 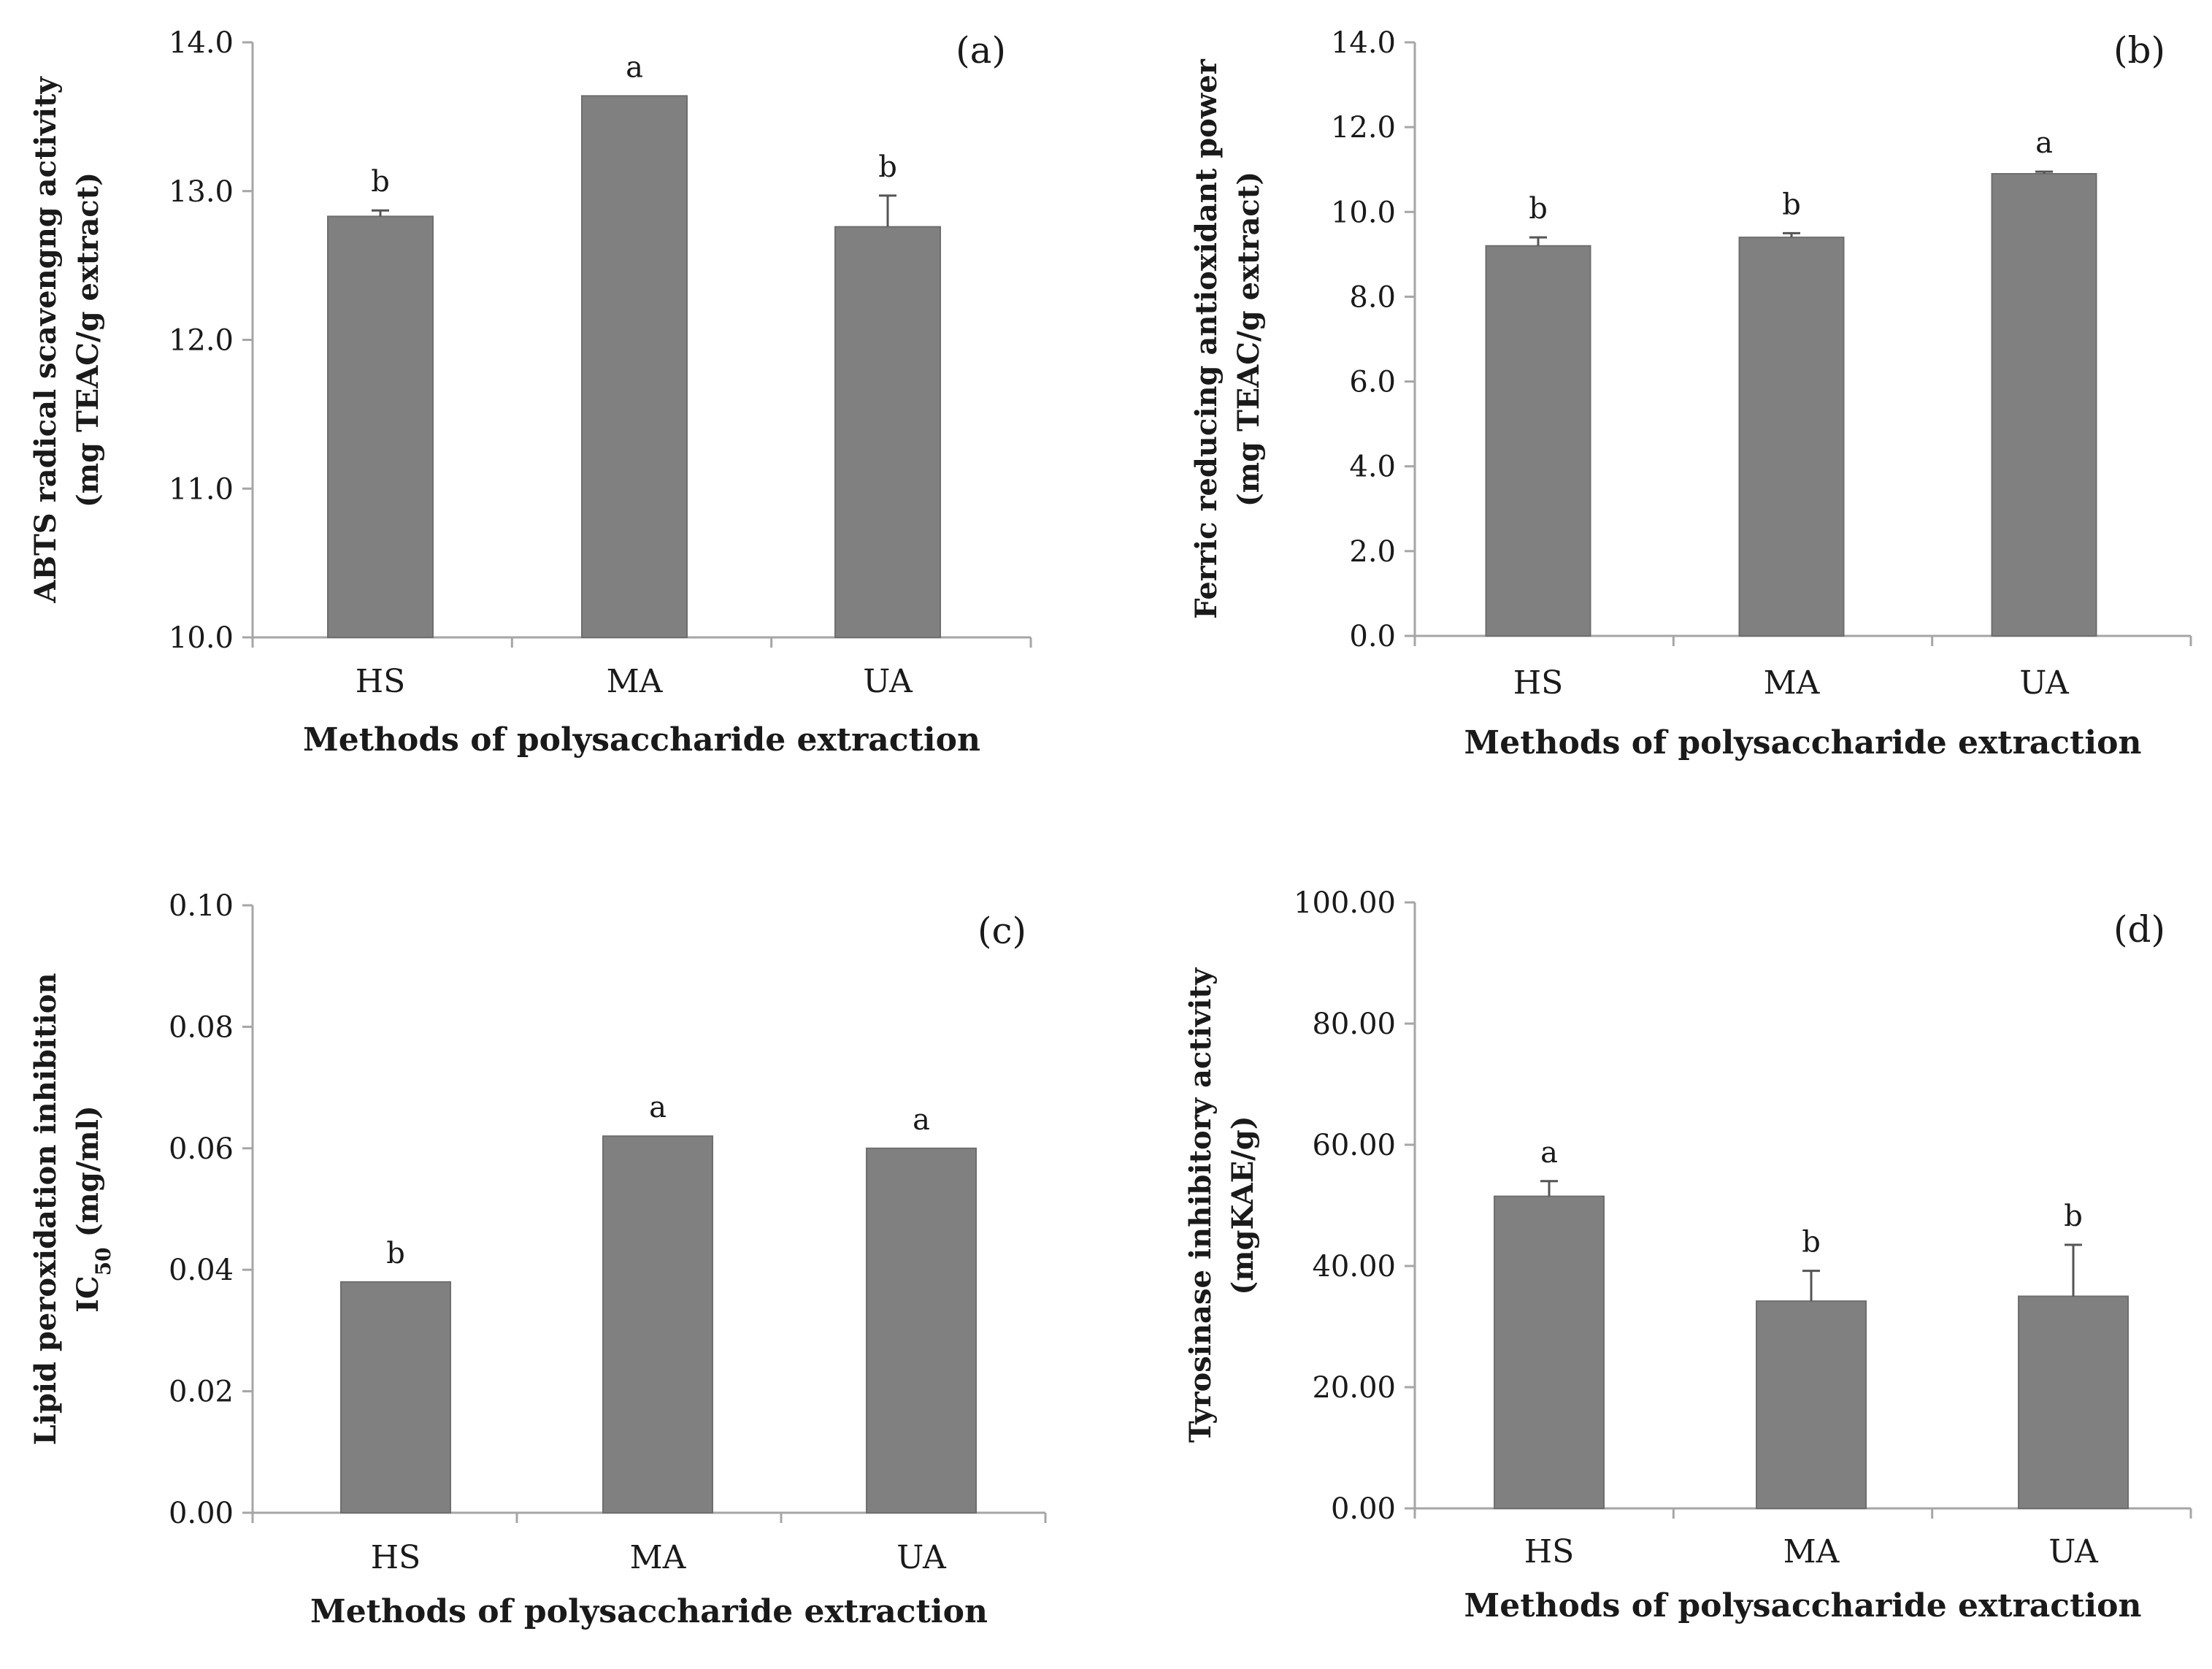 I want to click on y-tick-label: 13.0, so click(x=201, y=192).